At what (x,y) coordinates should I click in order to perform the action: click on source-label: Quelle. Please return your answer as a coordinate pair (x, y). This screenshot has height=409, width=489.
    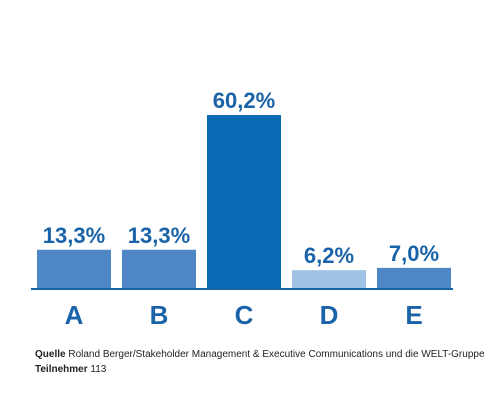
    Looking at the image, I should click on (50, 354).